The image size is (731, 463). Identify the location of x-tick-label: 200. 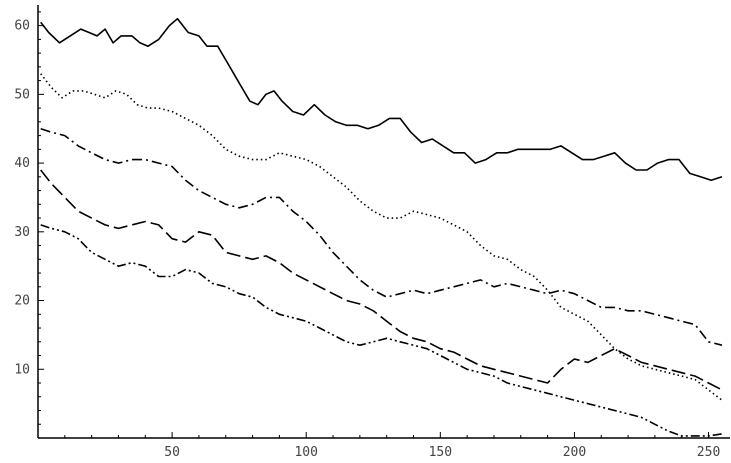
(574, 452).